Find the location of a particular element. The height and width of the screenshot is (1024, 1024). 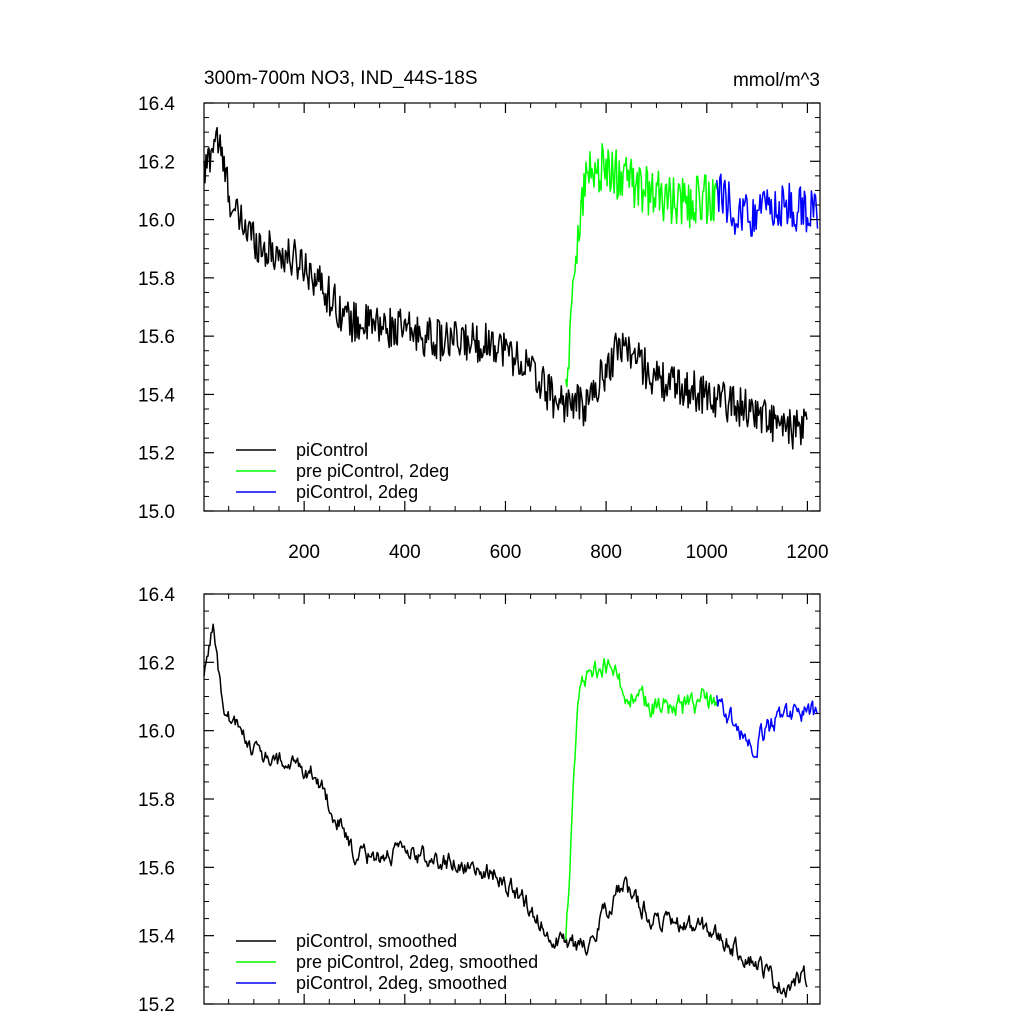

axis-tick-labels: 15.2 15.4 15.6 15.8 16.0 16.2 16.4 is located at coordinates (156, 800).